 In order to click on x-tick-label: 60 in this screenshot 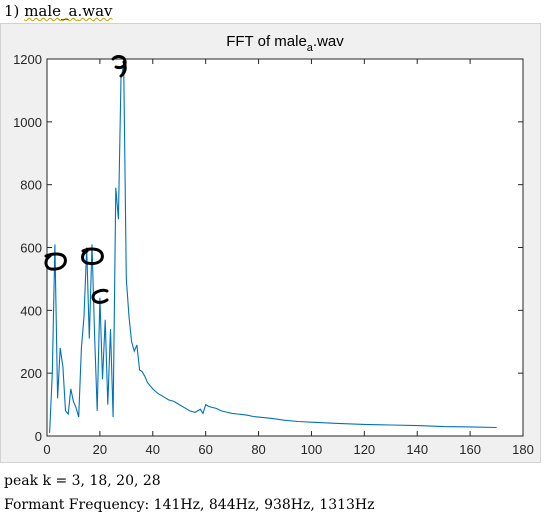, I will do `click(205, 449)`.